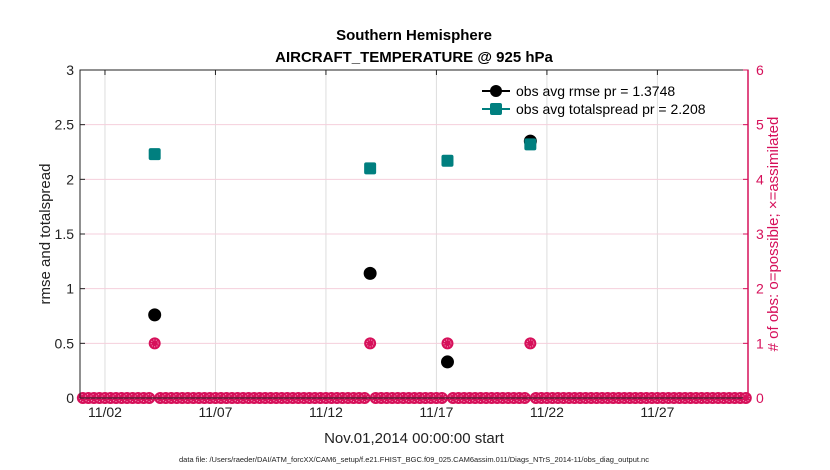  Describe the element at coordinates (760, 398) in the screenshot. I see `y2-tick-label: 0` at that location.